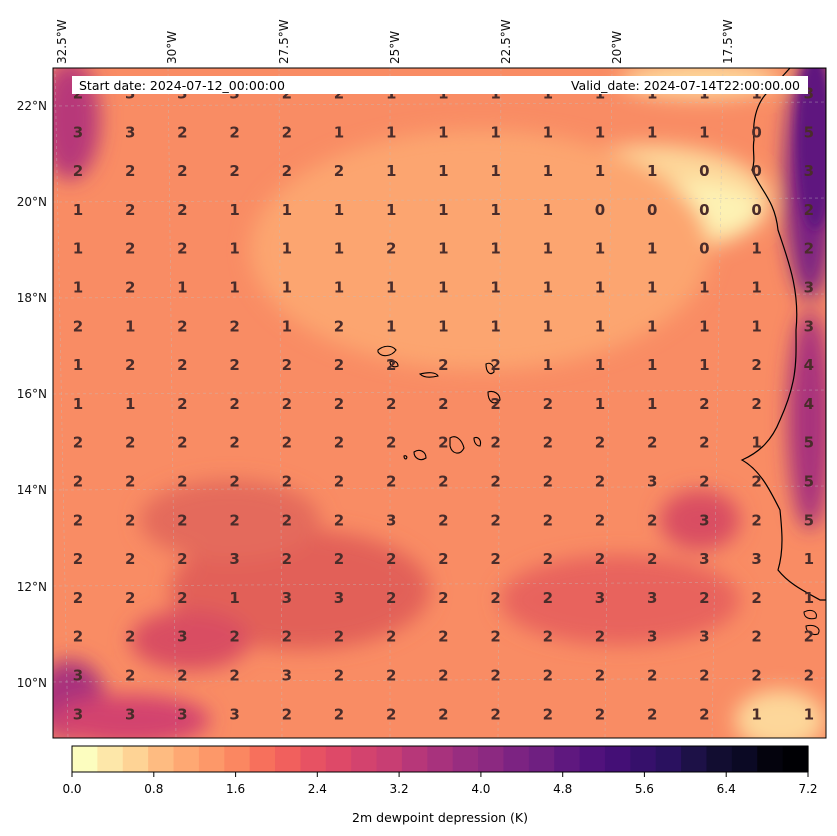 Image resolution: width=837 pixels, height=836 pixels. What do you see at coordinates (704, 288) in the screenshot?
I see `grid-value-r5-c12: 1` at bounding box center [704, 288].